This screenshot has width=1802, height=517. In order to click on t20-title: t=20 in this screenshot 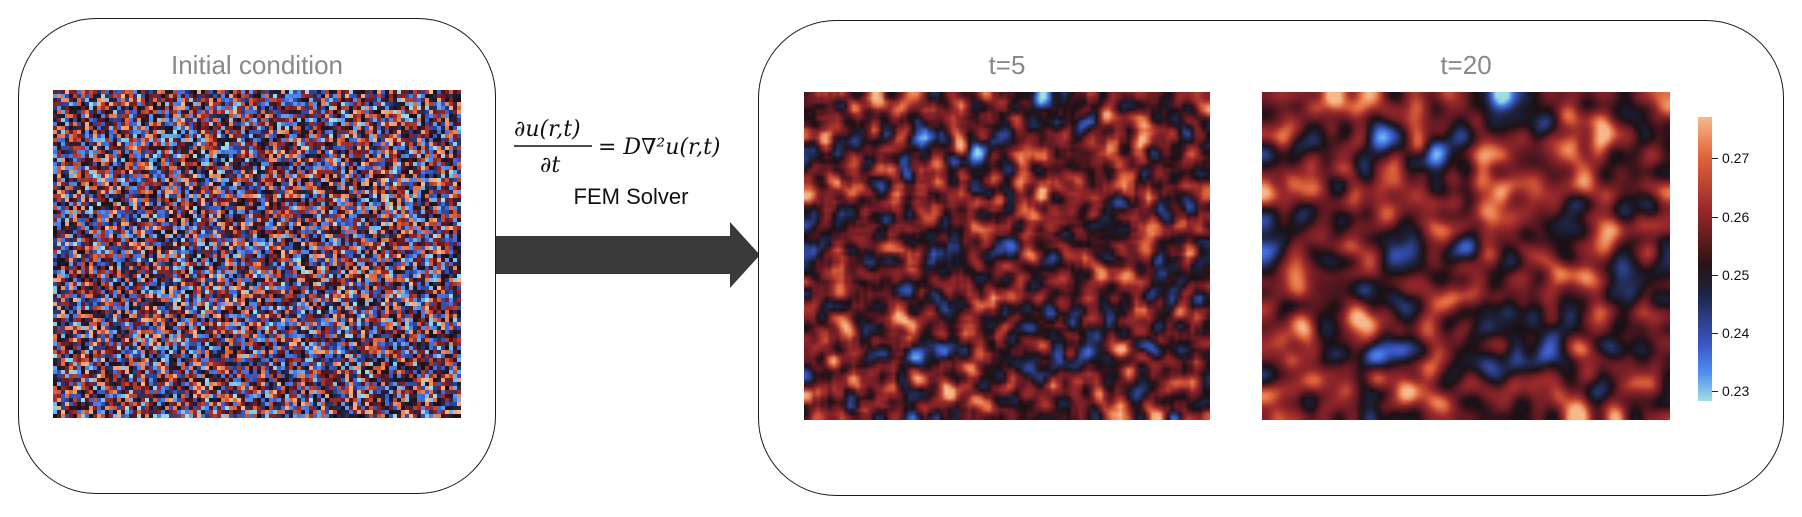, I will do `click(1466, 65)`.